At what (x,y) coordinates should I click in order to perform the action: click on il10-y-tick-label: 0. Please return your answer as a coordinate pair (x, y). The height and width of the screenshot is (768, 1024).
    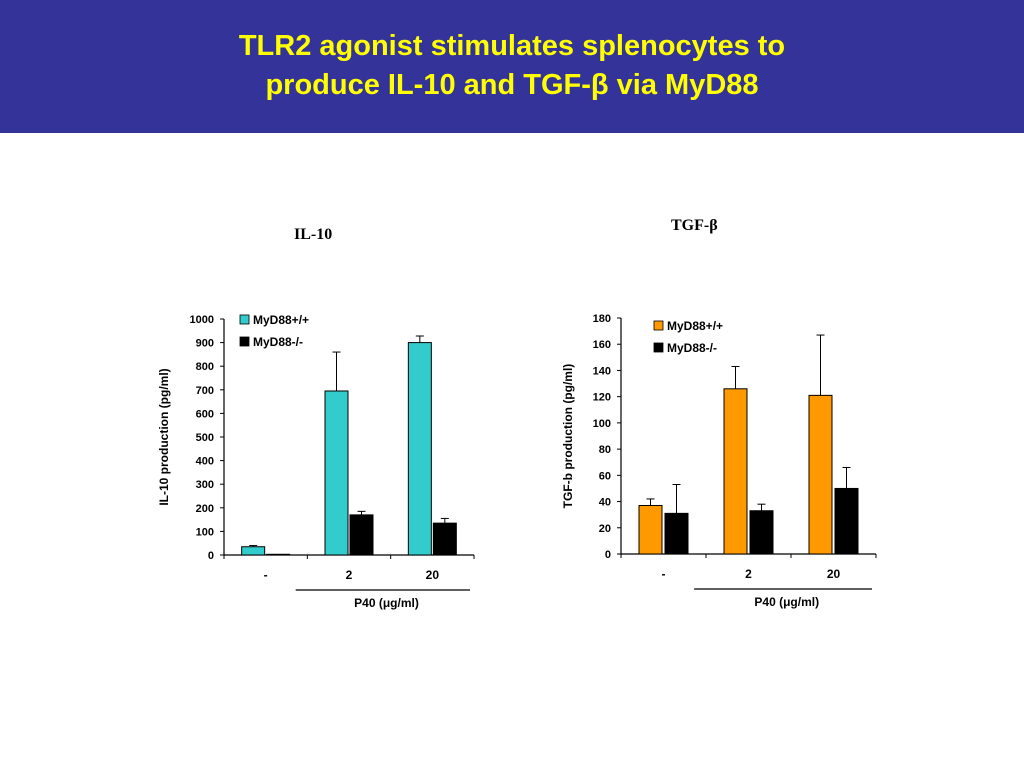
    Looking at the image, I should click on (211, 556).